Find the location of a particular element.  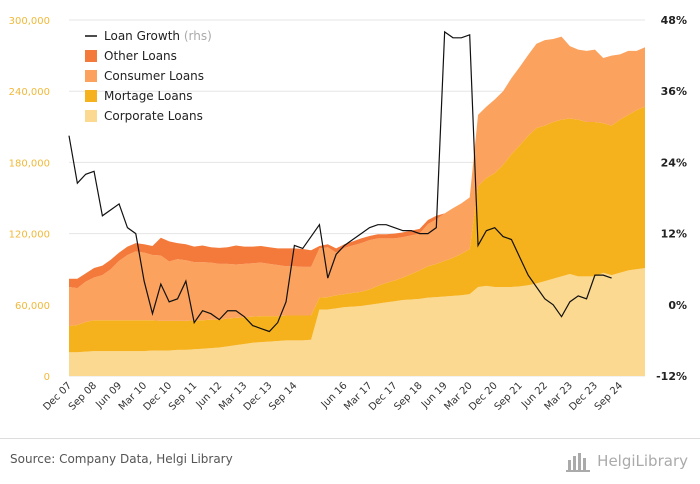

x-tick-label: Sep 11 is located at coordinates (183, 396).